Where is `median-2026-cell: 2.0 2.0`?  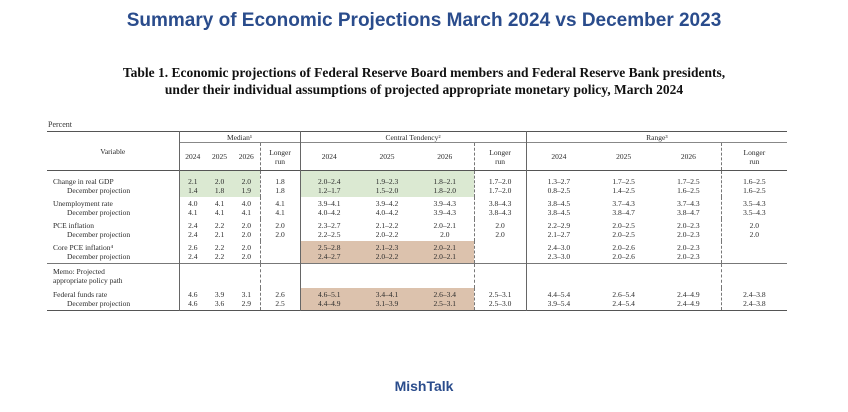 median-2026-cell: 2.0 2.0 is located at coordinates (246, 252).